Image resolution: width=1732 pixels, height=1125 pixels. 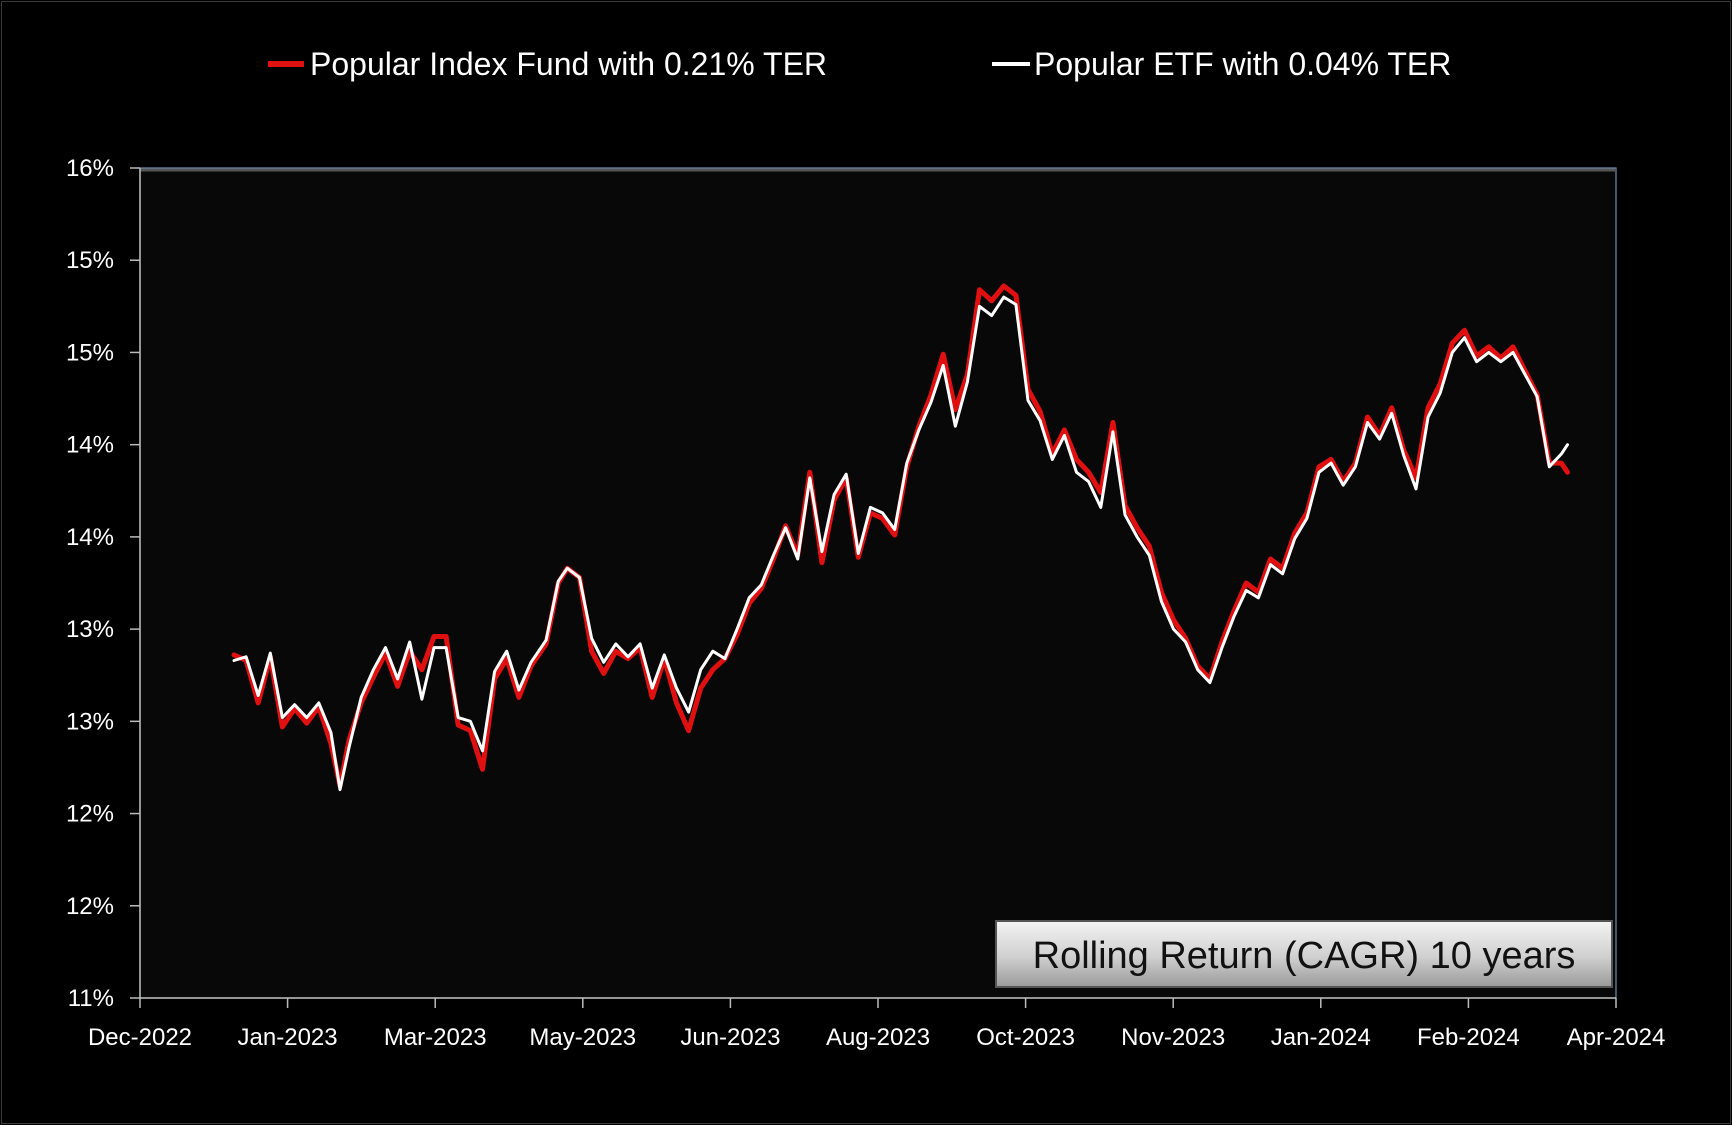 I want to click on x-tick-label: May-2023, so click(x=582, y=1037).